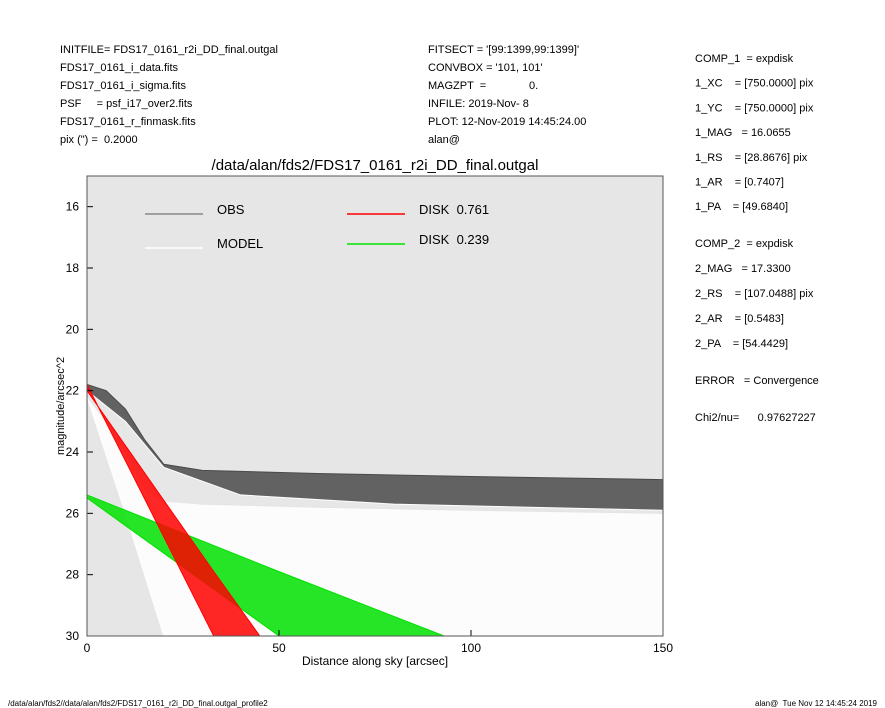  I want to click on y-axis-label: magnitude/arcsec^2, so click(61, 406).